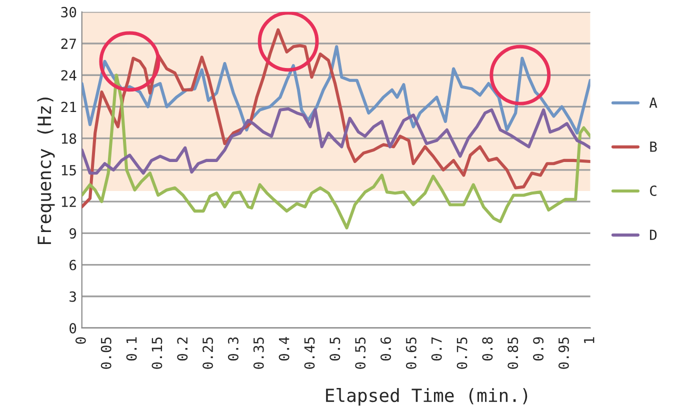 This screenshot has height=410, width=688. What do you see at coordinates (563, 353) in the screenshot?
I see `x-tick-label: 0.95` at bounding box center [563, 353].